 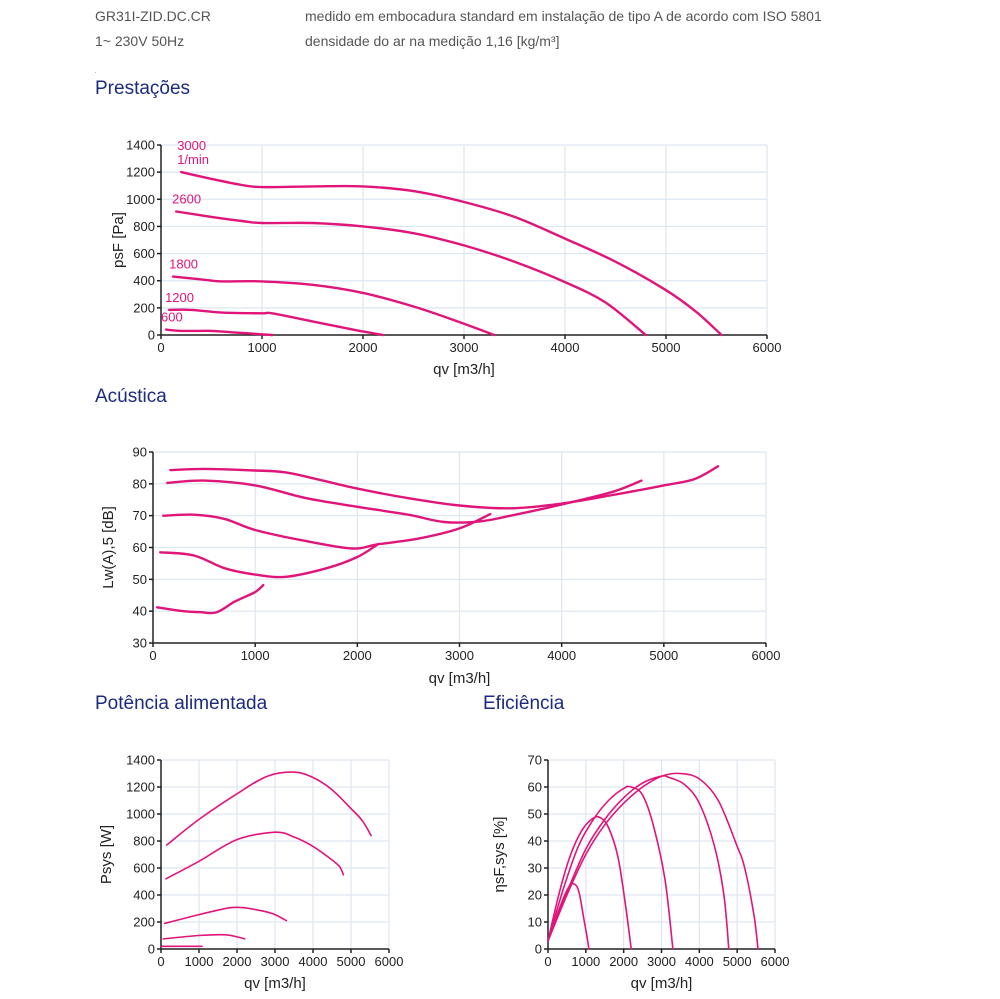 What do you see at coordinates (275, 983) in the screenshot?
I see `power-x-axis-label: qv [m3/h]` at bounding box center [275, 983].